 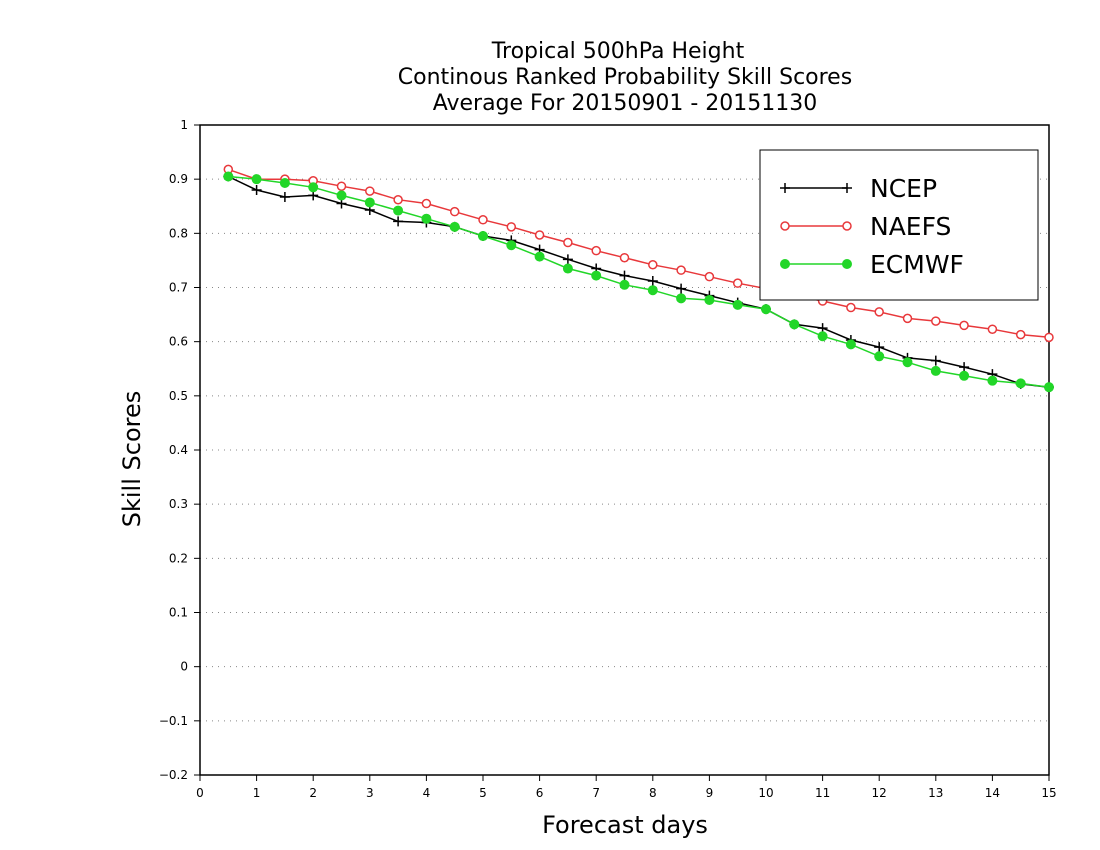 What do you see at coordinates (178, 233) in the screenshot?
I see `y-tick-label: 0.8` at bounding box center [178, 233].